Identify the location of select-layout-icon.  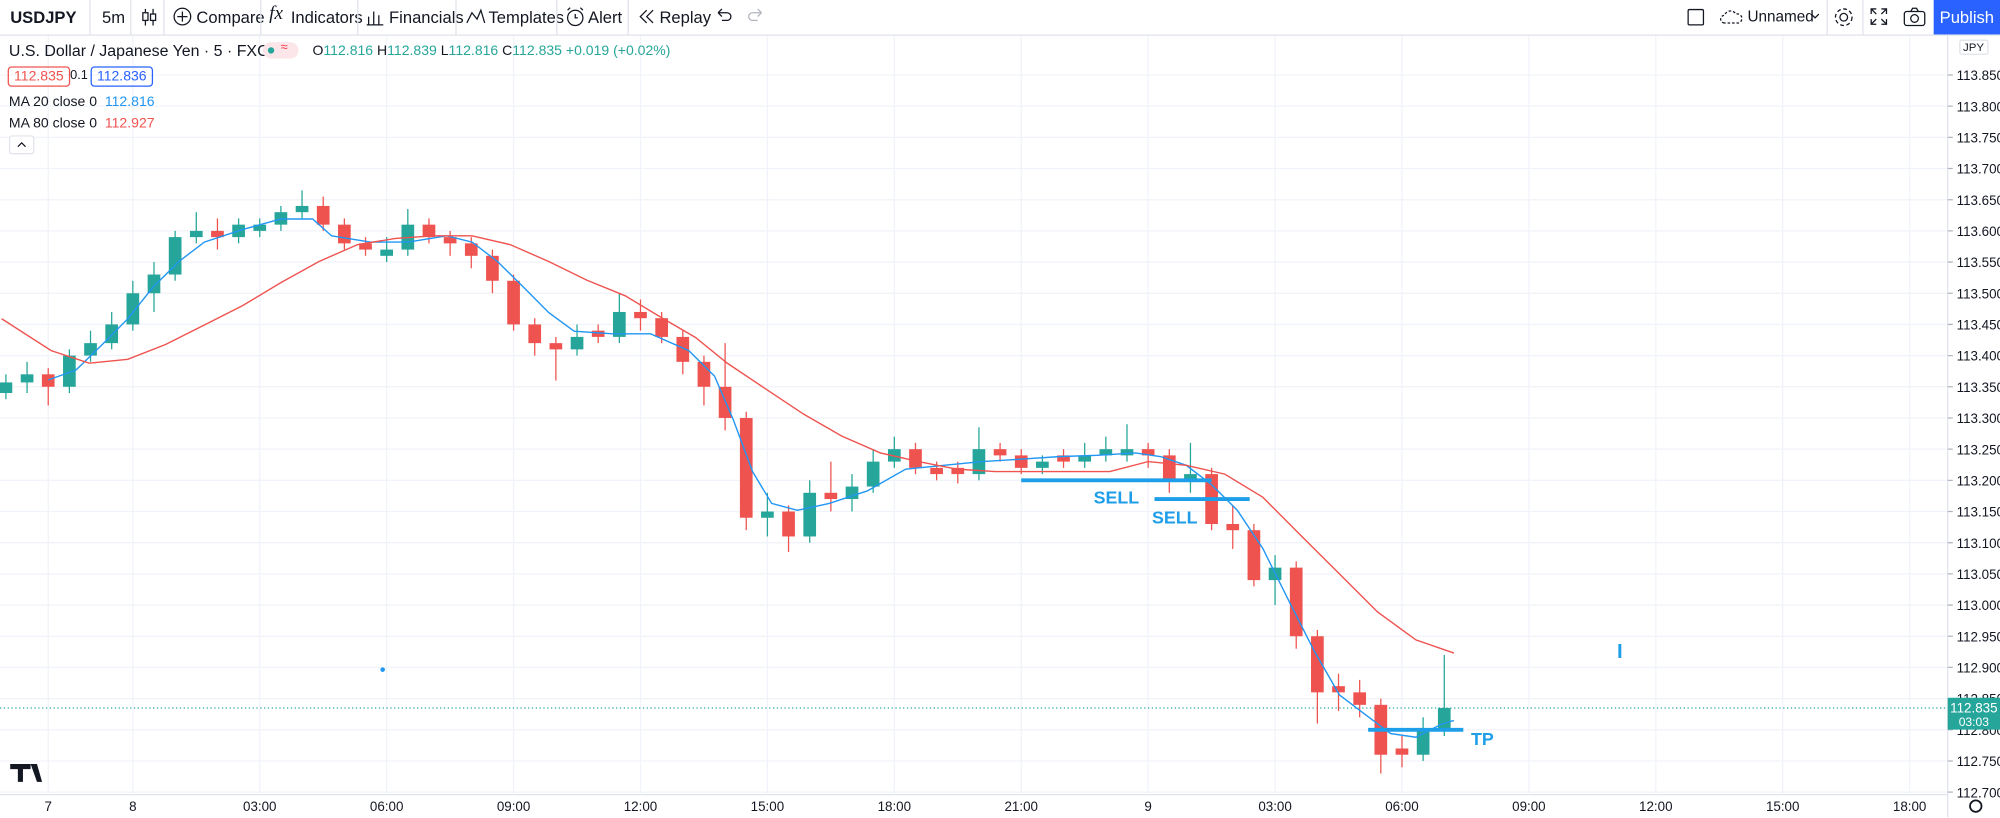
(1696, 18).